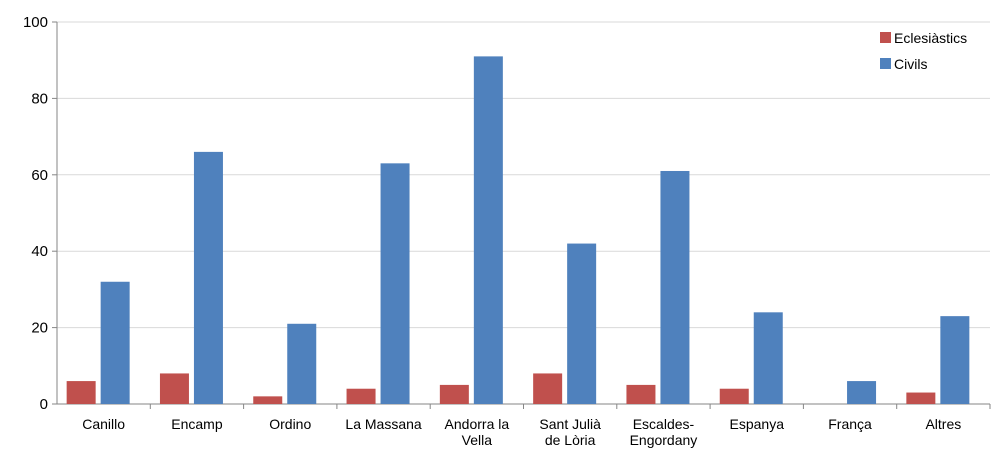  Describe the element at coordinates (39, 251) in the screenshot. I see `y-tick-label: 40` at that location.